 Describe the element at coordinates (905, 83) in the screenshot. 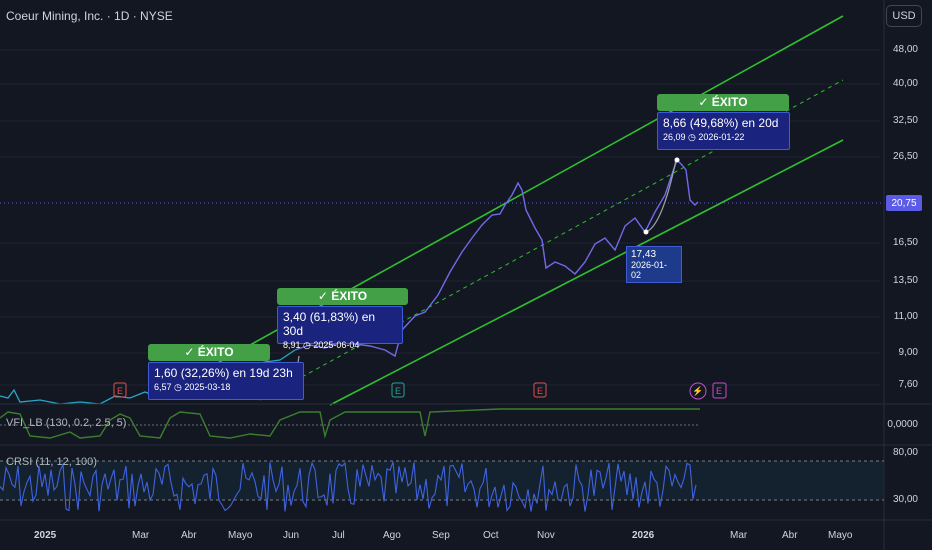

I see `price-axis-label: 40,00` at that location.